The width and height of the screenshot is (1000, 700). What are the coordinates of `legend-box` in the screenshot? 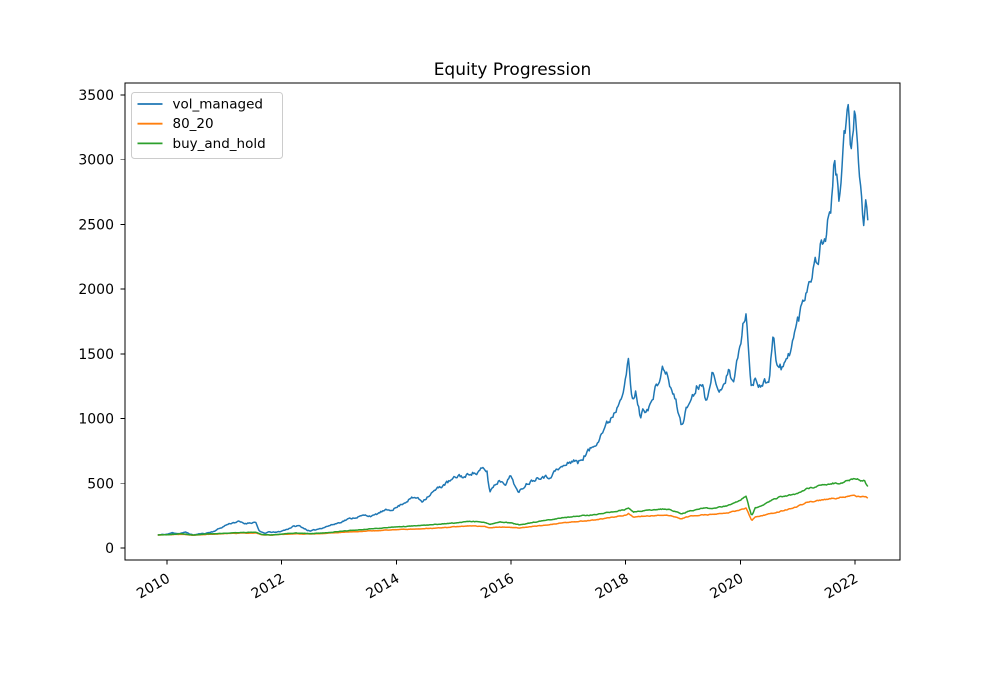 It's located at (207, 125).